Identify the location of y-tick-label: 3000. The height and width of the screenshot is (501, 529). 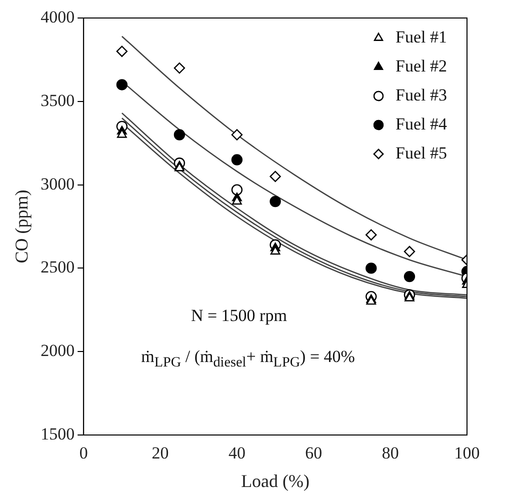
(57, 184).